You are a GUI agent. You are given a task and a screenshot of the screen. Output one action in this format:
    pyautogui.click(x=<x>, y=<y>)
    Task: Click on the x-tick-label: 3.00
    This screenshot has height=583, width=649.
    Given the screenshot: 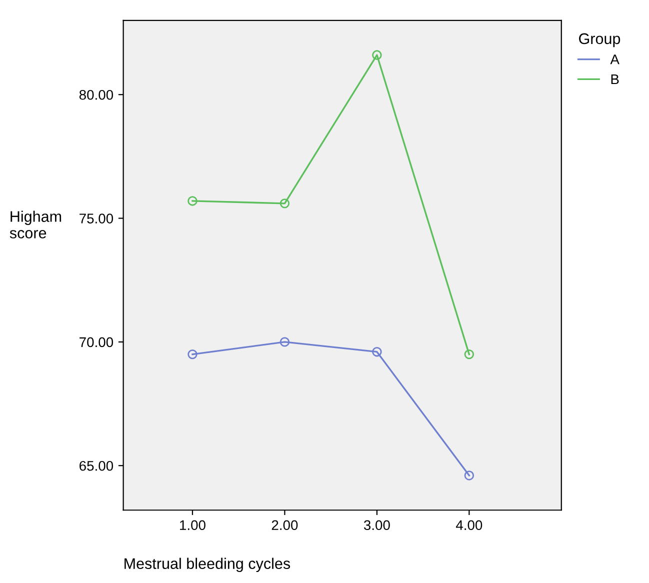 What is the action you would take?
    pyautogui.click(x=377, y=525)
    